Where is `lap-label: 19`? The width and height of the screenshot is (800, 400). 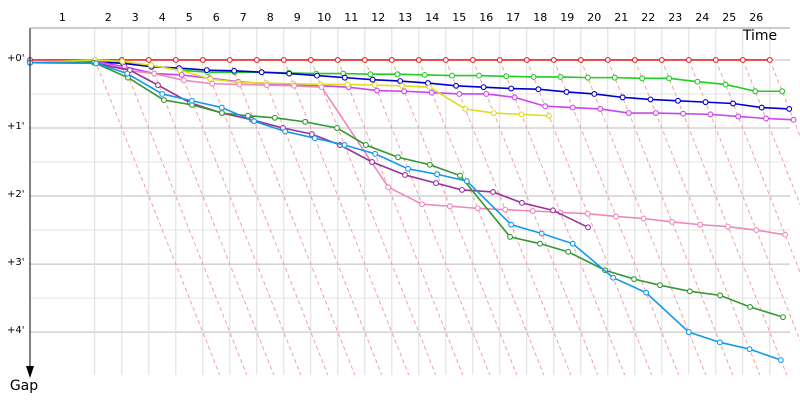 lap-label: 19 is located at coordinates (567, 17).